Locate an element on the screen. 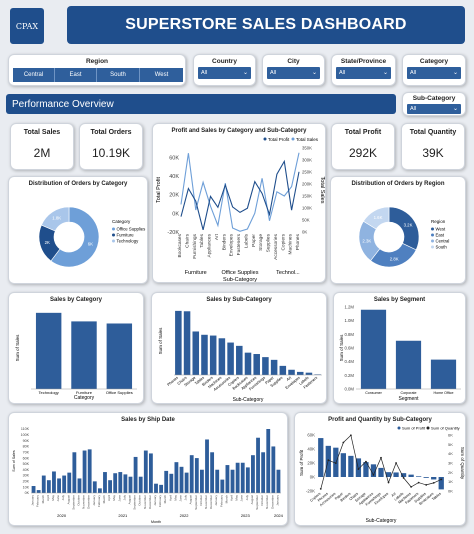 This screenshot has width=474, height=534. kpi-label: Total Orders is located at coordinates (111, 132).